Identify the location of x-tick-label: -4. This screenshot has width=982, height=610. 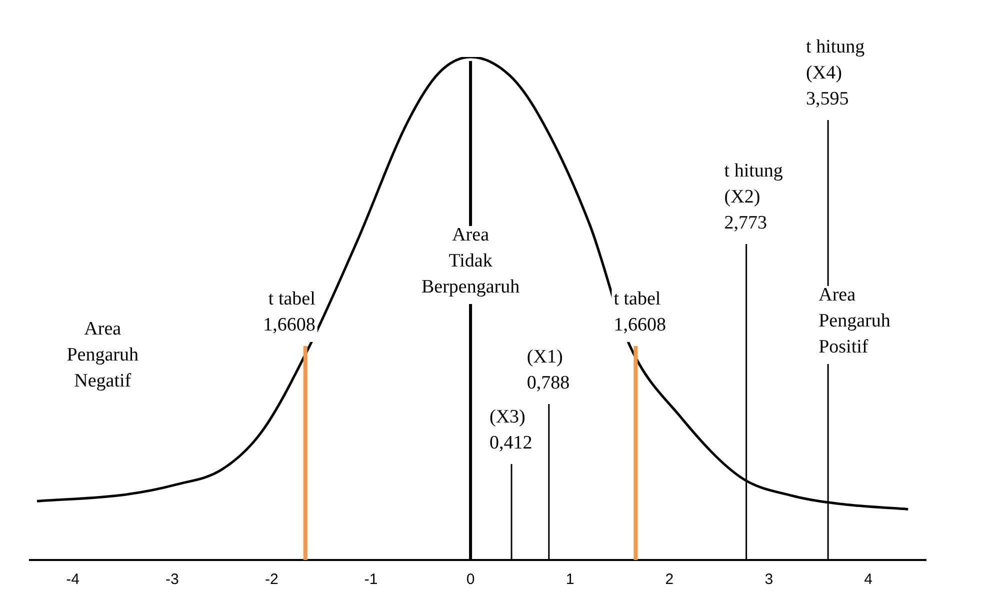
(73, 579).